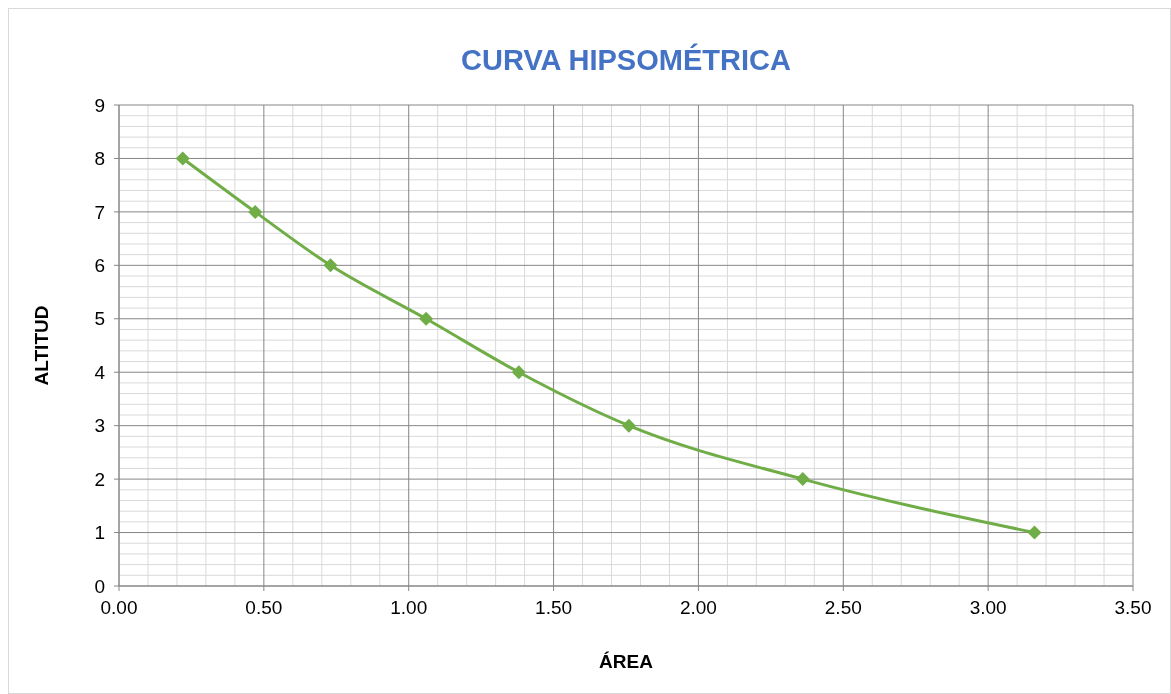 The height and width of the screenshot is (694, 1171). I want to click on x-tick-label: 1.50, so click(554, 607).